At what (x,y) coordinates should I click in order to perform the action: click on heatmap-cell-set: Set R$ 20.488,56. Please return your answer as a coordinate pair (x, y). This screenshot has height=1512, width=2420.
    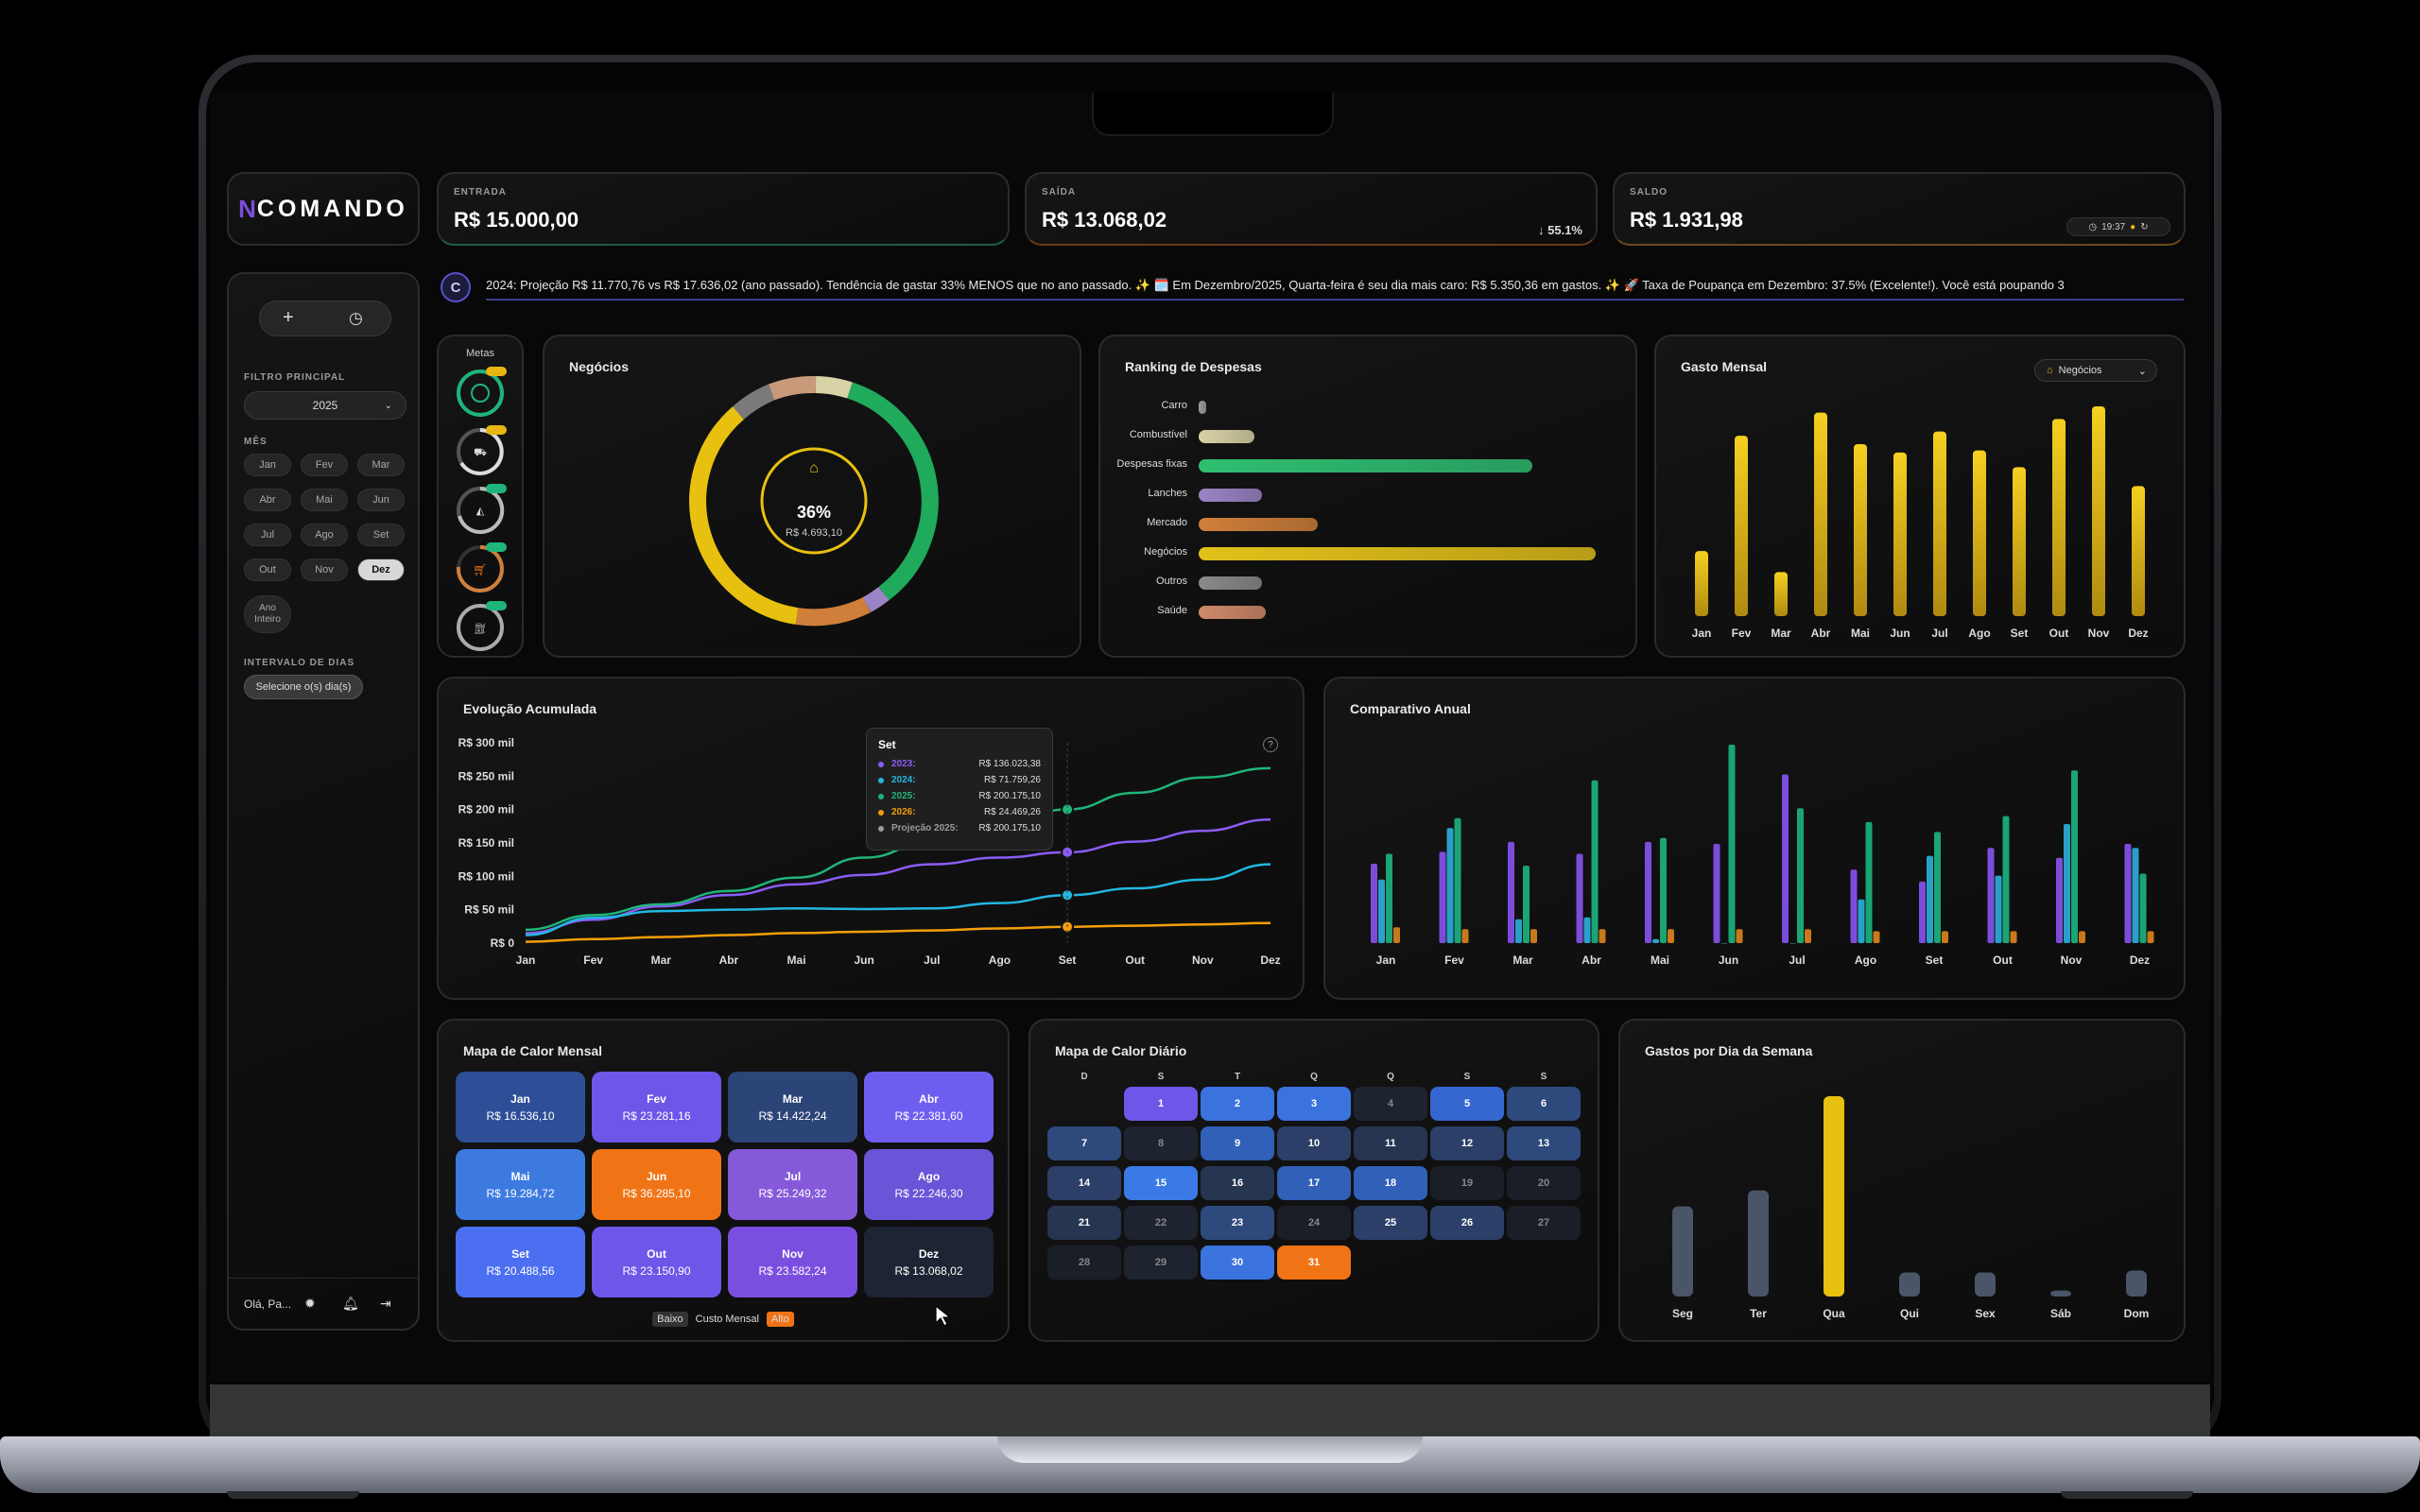
    Looking at the image, I should click on (520, 1262).